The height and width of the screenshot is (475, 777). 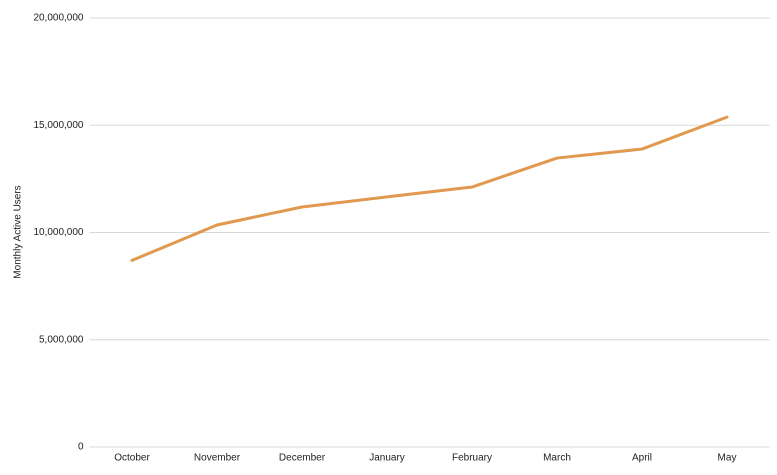 What do you see at coordinates (18, 231) in the screenshot?
I see `y-axis-label: Monthly Active Users` at bounding box center [18, 231].